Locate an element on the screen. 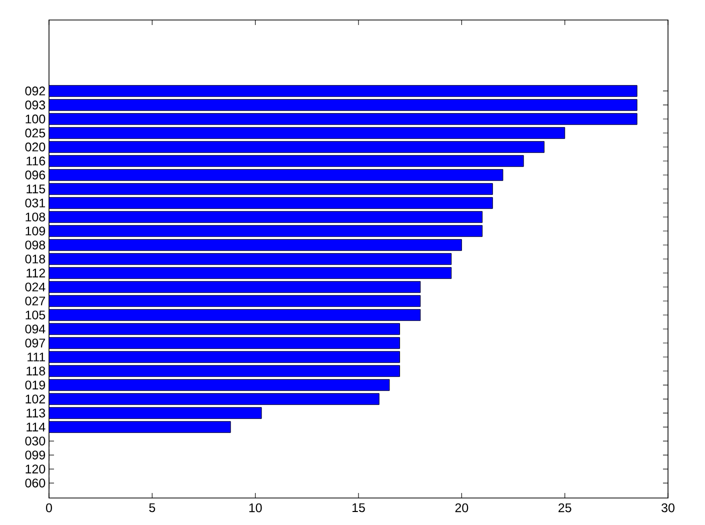 The image size is (705, 525). y-tick-label: 092 is located at coordinates (35, 91).